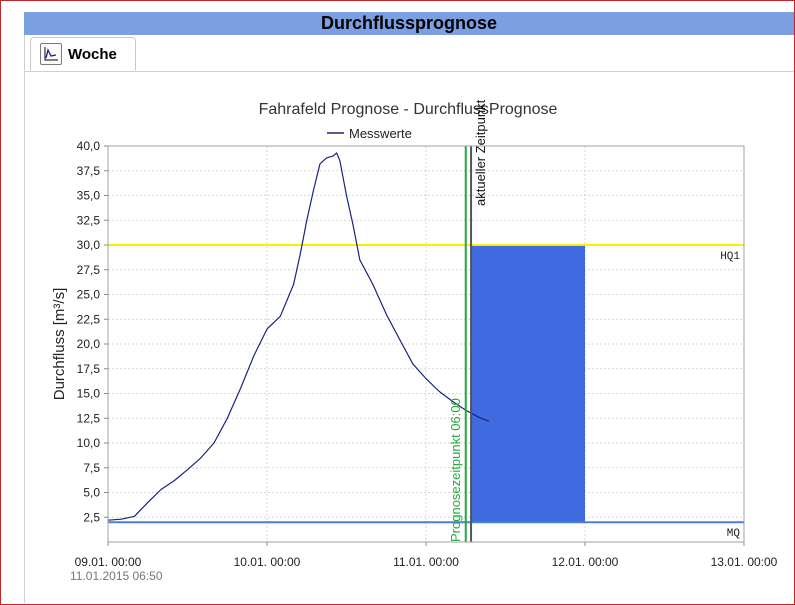 This screenshot has height=605, width=795. I want to click on y-tick-label: 35,0, so click(89, 196).